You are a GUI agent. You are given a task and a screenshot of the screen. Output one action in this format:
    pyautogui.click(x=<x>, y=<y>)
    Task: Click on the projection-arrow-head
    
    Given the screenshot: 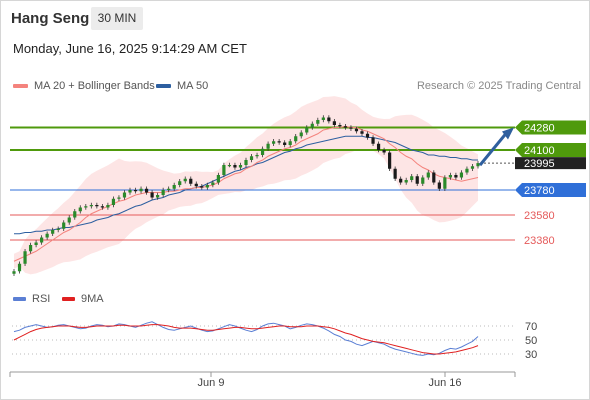 What is the action you would take?
    pyautogui.click(x=508, y=133)
    